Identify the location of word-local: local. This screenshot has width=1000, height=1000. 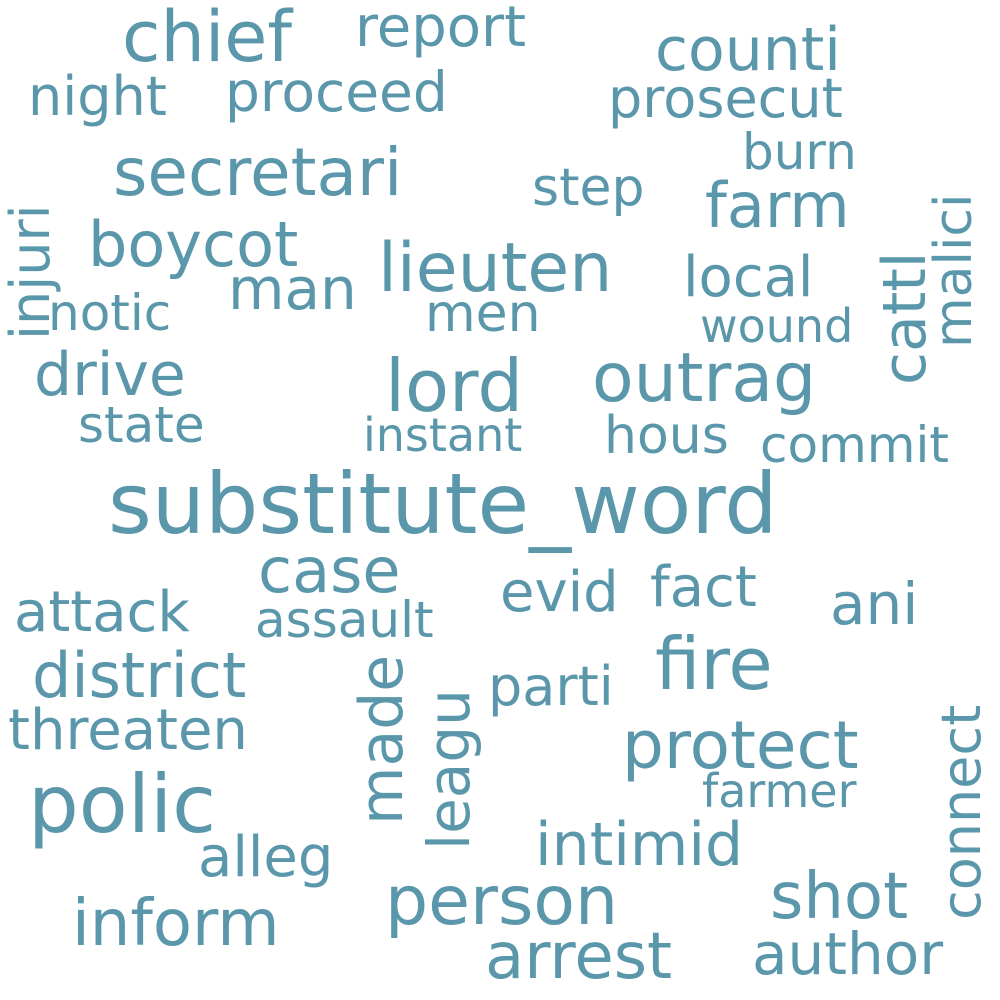
(748, 277).